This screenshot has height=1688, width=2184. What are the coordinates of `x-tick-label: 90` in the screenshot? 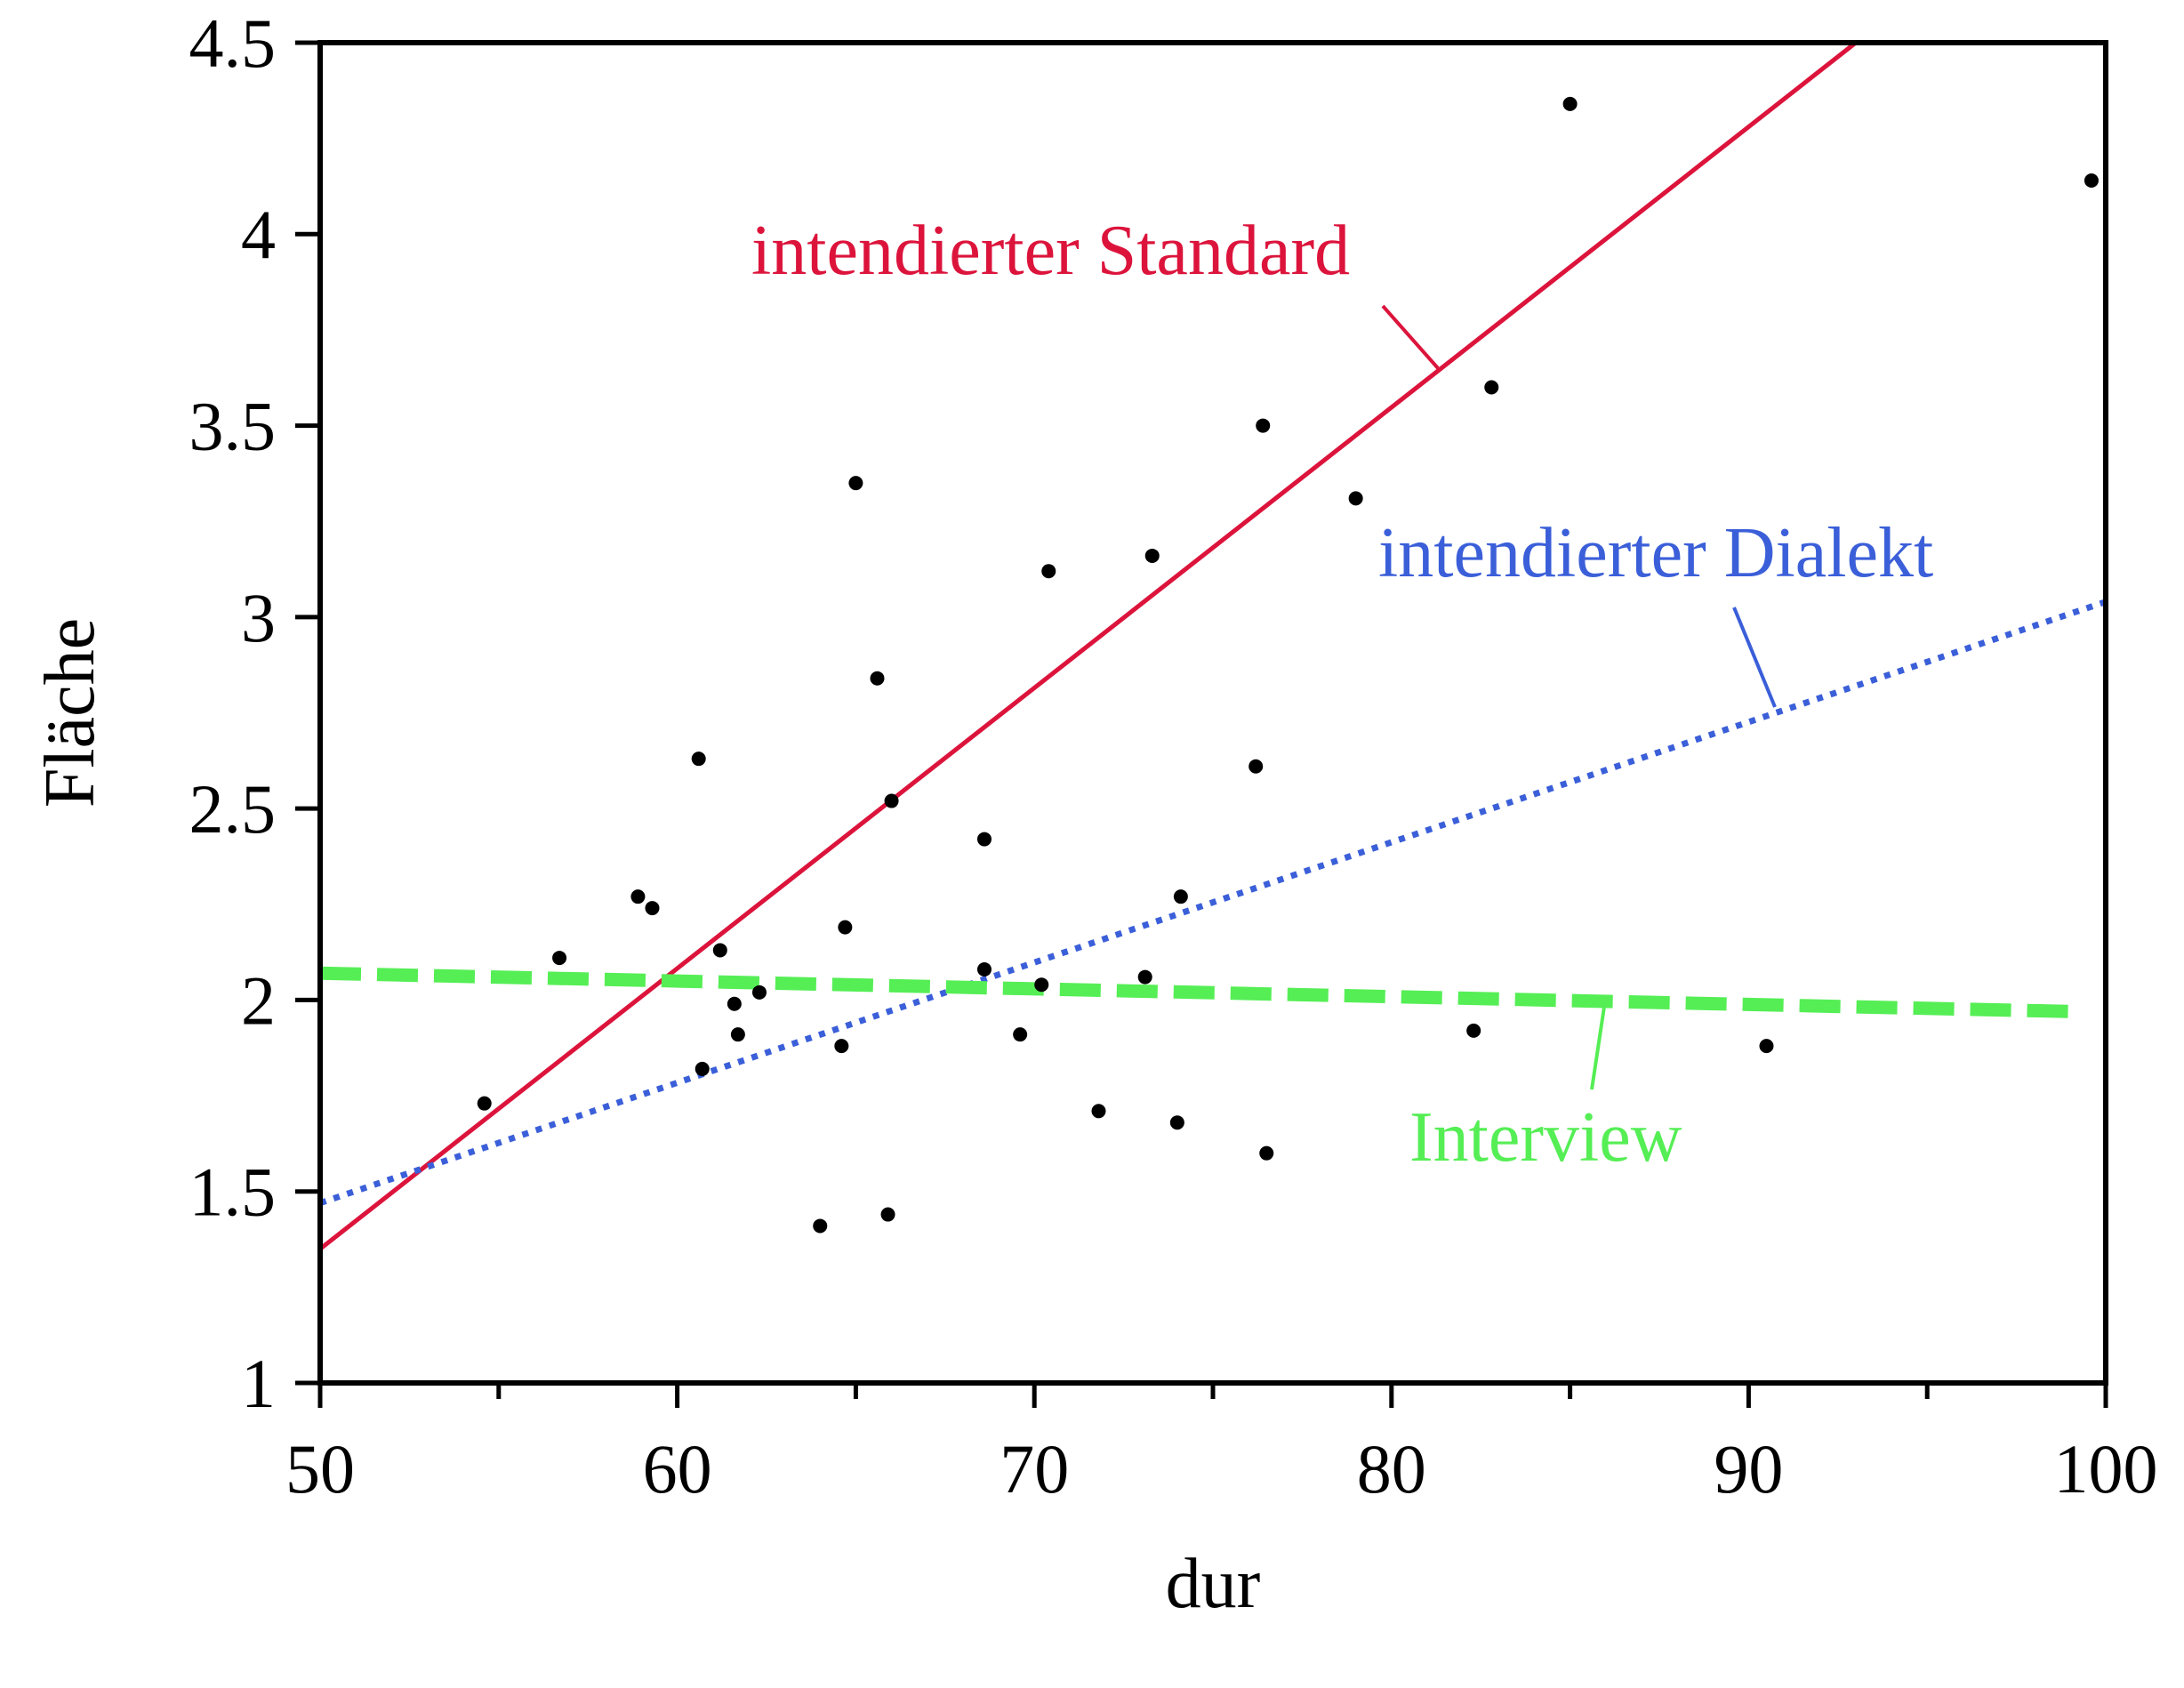 It's located at (1748, 1468).